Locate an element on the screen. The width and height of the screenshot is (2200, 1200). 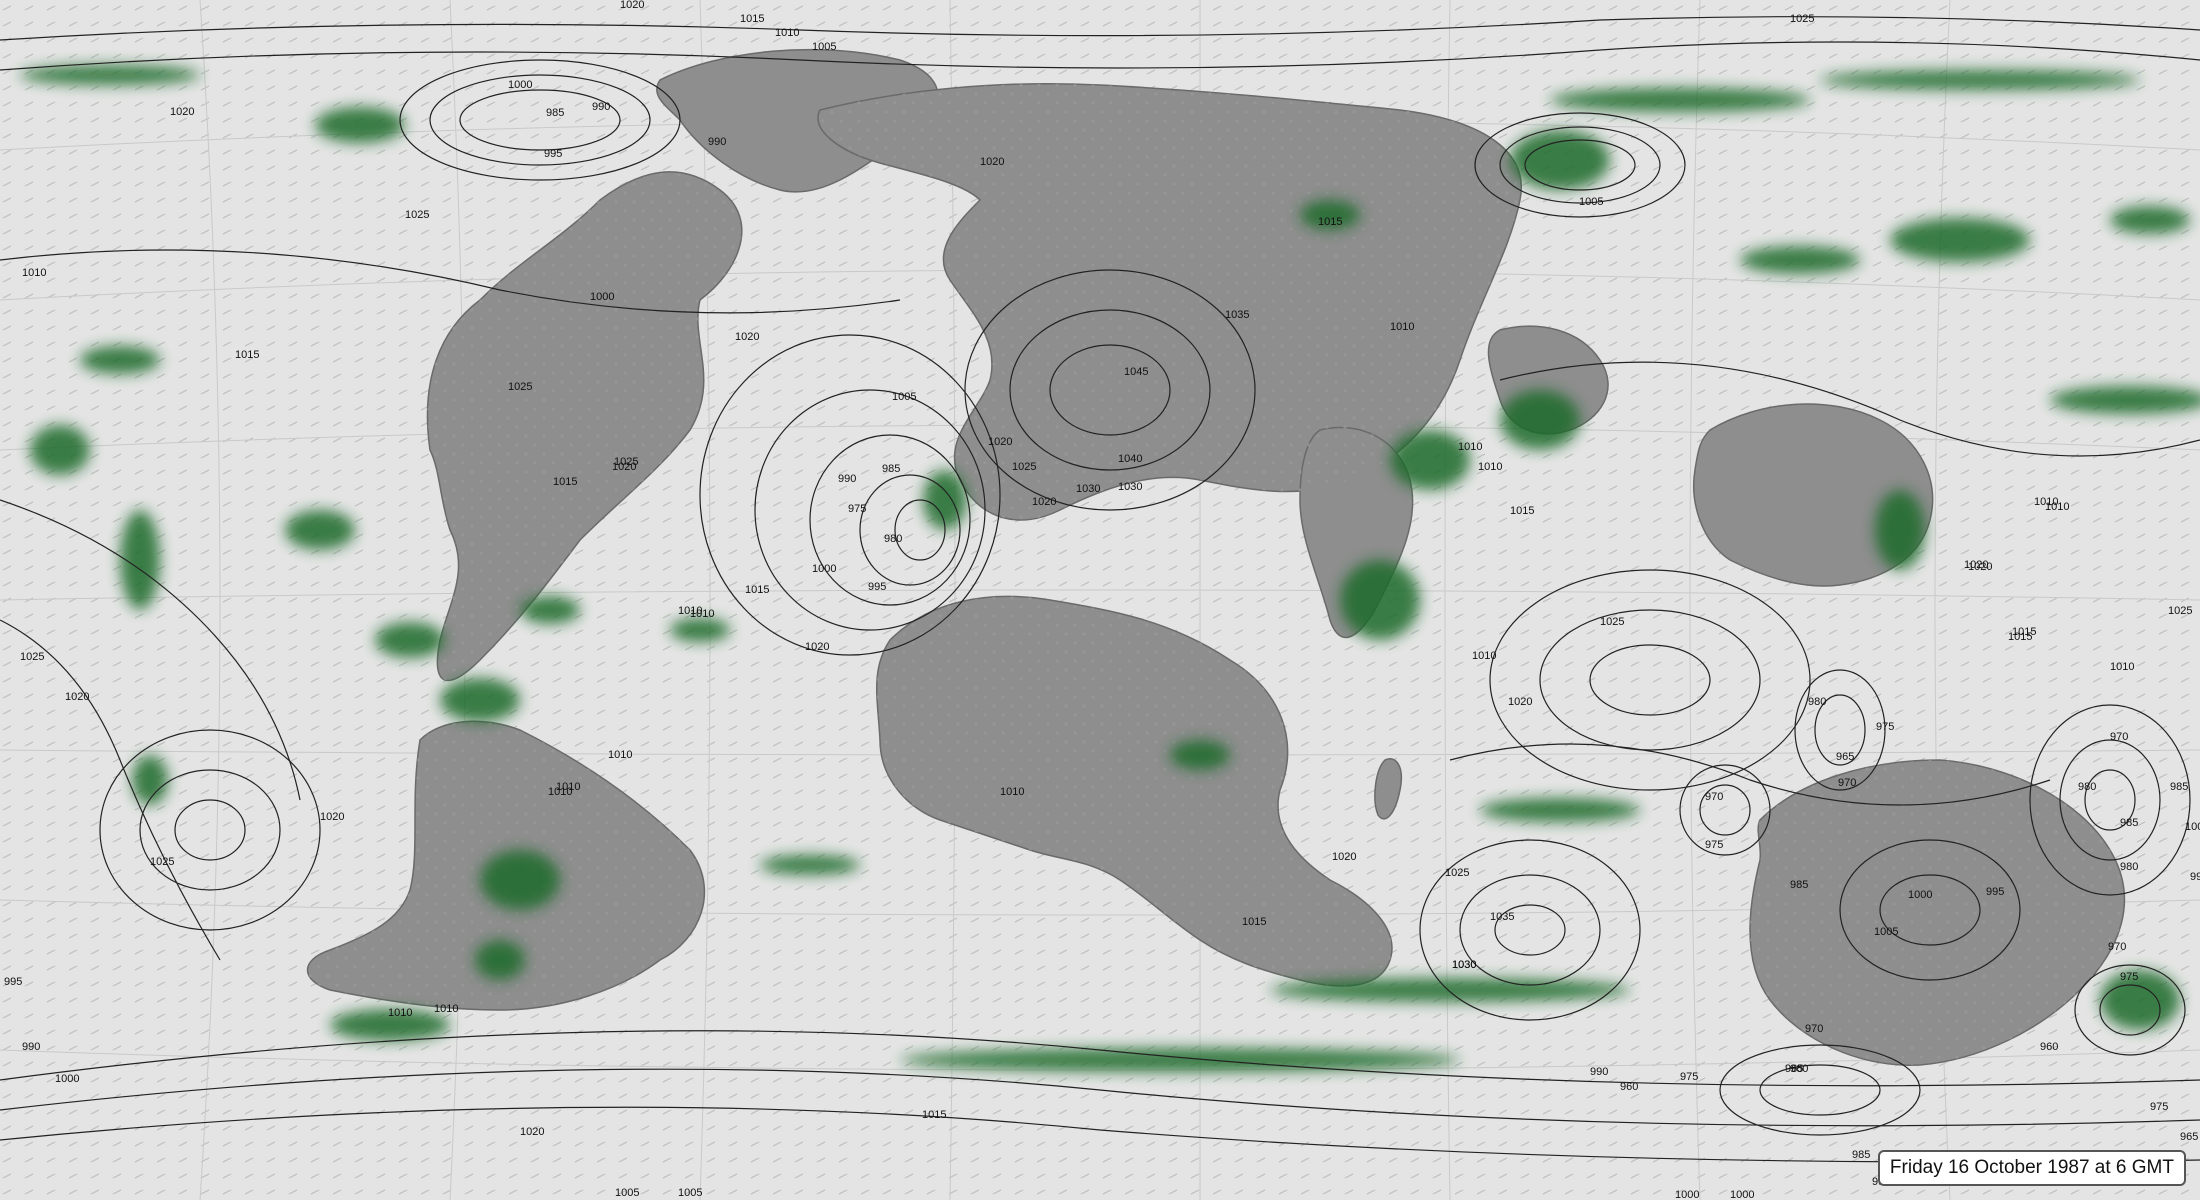
date-label: Friday 16 October 1987 at 6 GMT is located at coordinates (2031, 1168).